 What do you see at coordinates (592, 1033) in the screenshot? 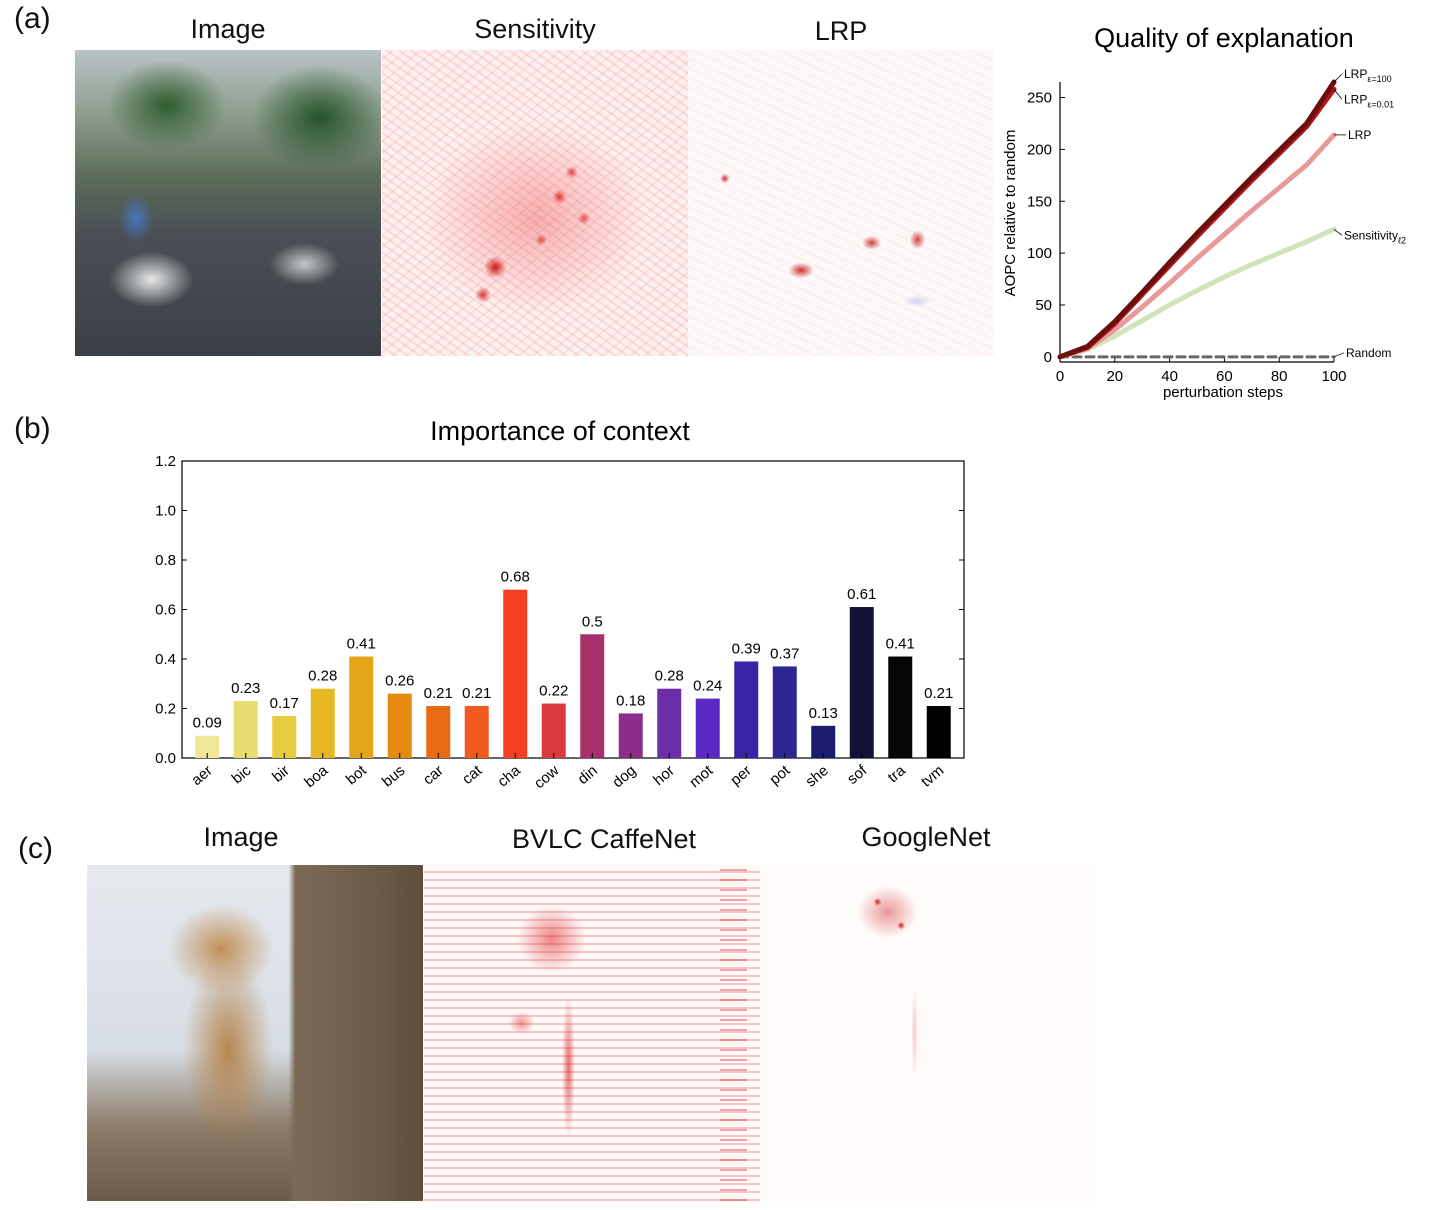
I see `caffenet-heatmap` at bounding box center [592, 1033].